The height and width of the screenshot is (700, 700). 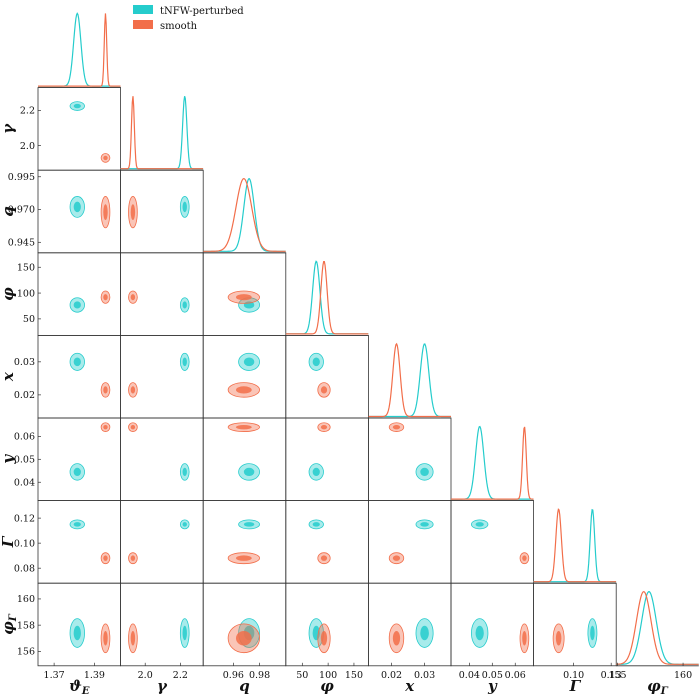 I want to click on axis-label: Γ, so click(x=8, y=541).